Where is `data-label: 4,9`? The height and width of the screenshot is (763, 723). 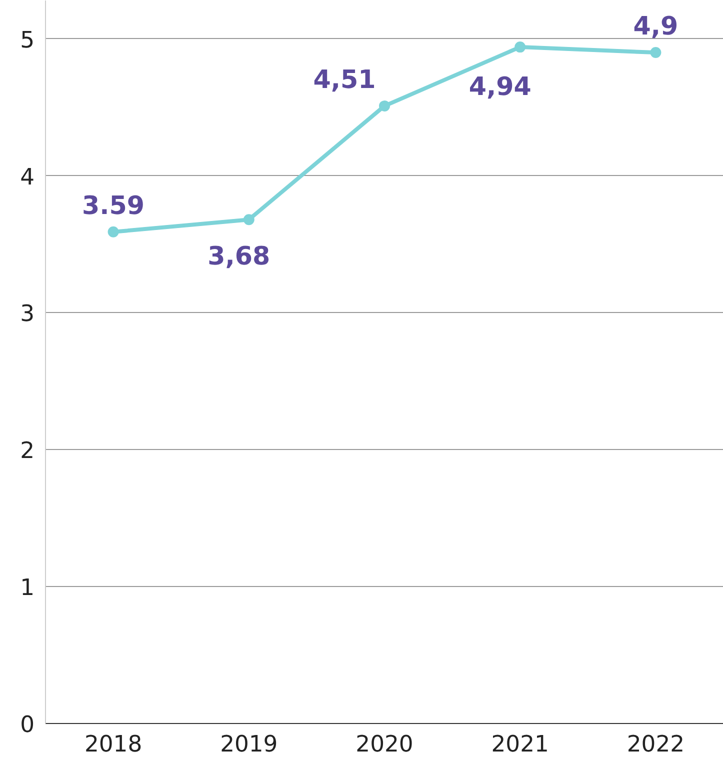
data-label: 4,9 is located at coordinates (655, 25).